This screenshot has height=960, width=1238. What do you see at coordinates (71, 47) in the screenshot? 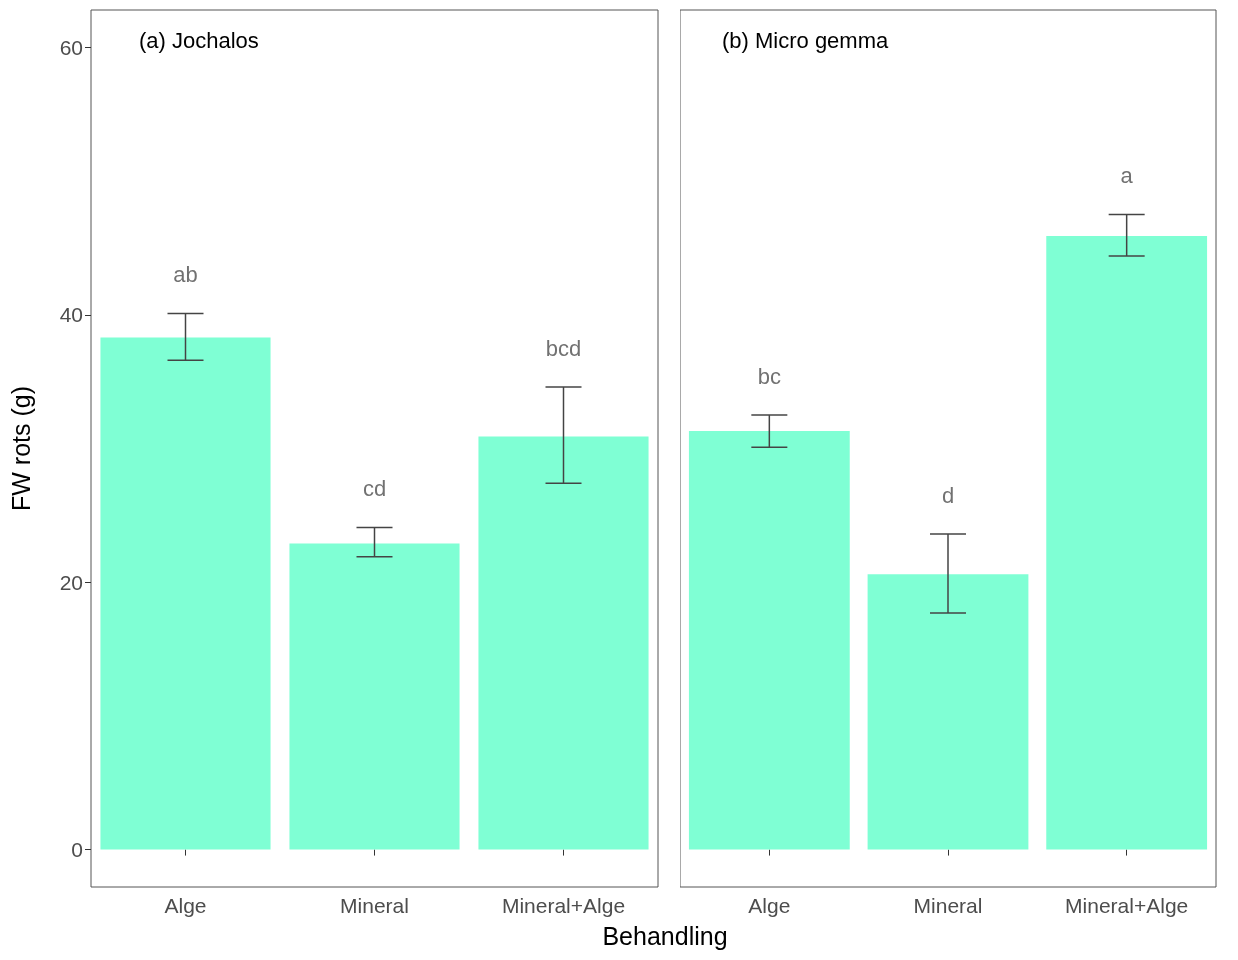
I see `y-tick-label: 60` at bounding box center [71, 47].